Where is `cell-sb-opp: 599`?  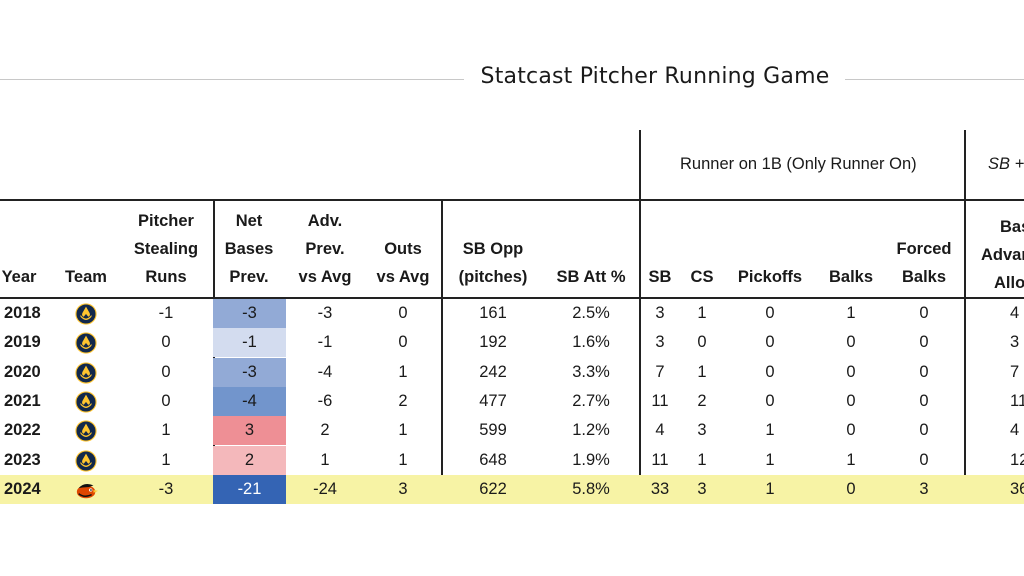
cell-sb-opp: 599 is located at coordinates (493, 430).